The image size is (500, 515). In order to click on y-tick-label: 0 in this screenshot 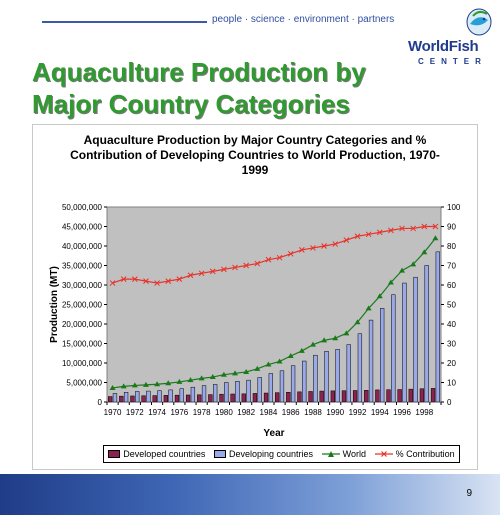, I will do `click(100, 402)`.